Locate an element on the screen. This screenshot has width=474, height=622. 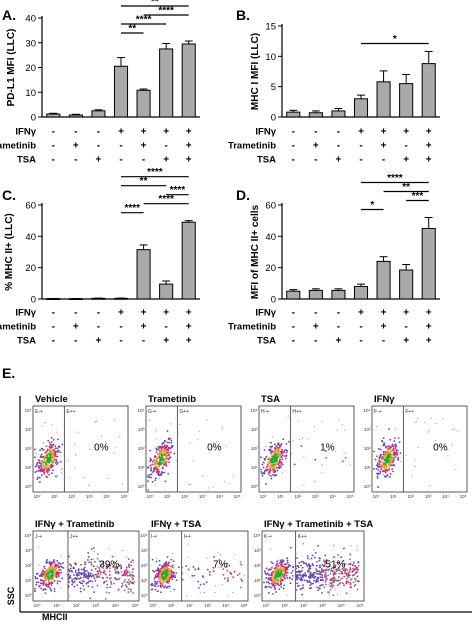
flow-y-tick-label: 10⁴ is located at coordinates (257, 535).